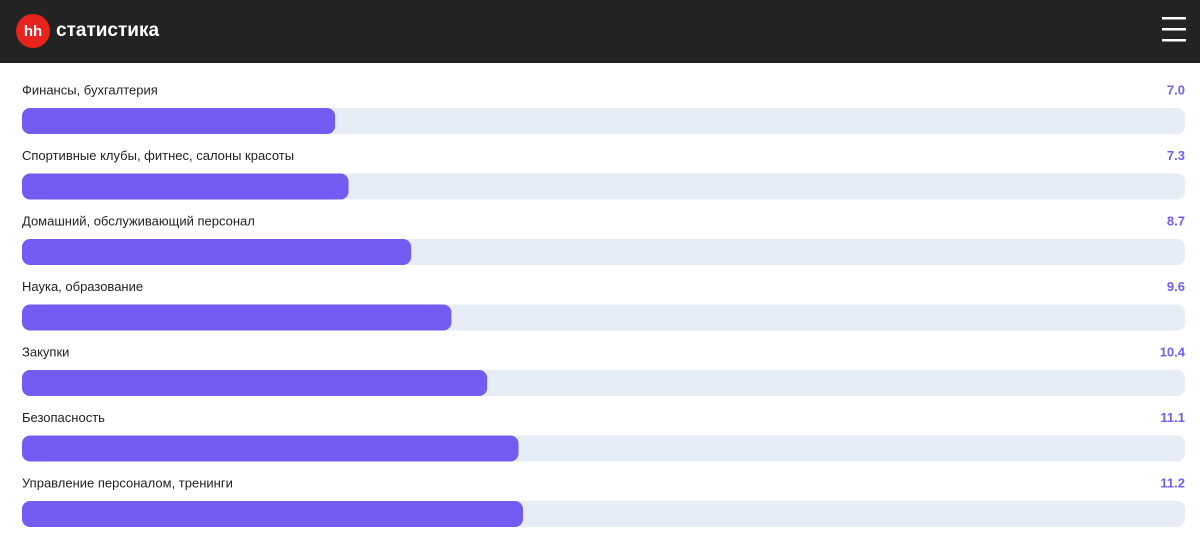  I want to click on value-label: 7.3, so click(1176, 155).